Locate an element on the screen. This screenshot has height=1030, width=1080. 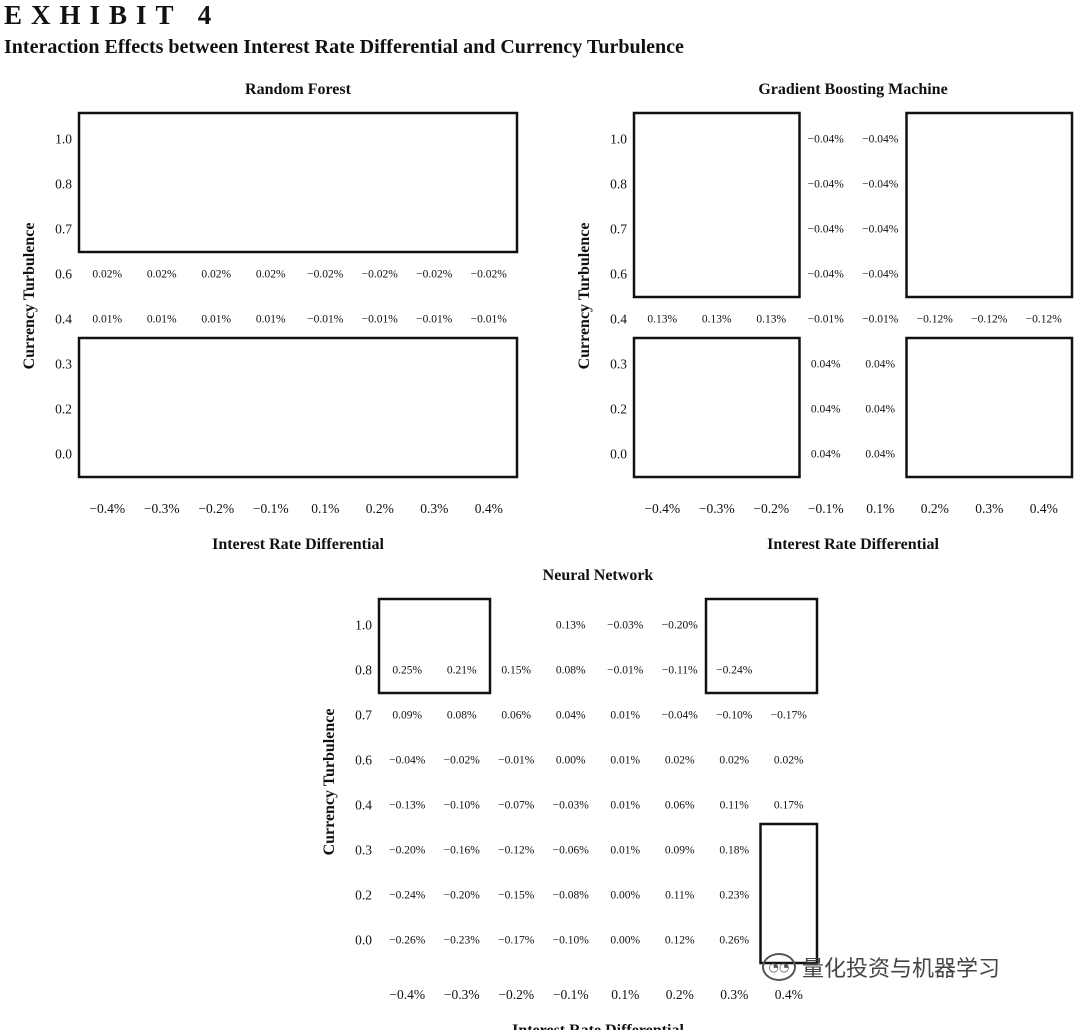
cell-value: −0.03% is located at coordinates (625, 626).